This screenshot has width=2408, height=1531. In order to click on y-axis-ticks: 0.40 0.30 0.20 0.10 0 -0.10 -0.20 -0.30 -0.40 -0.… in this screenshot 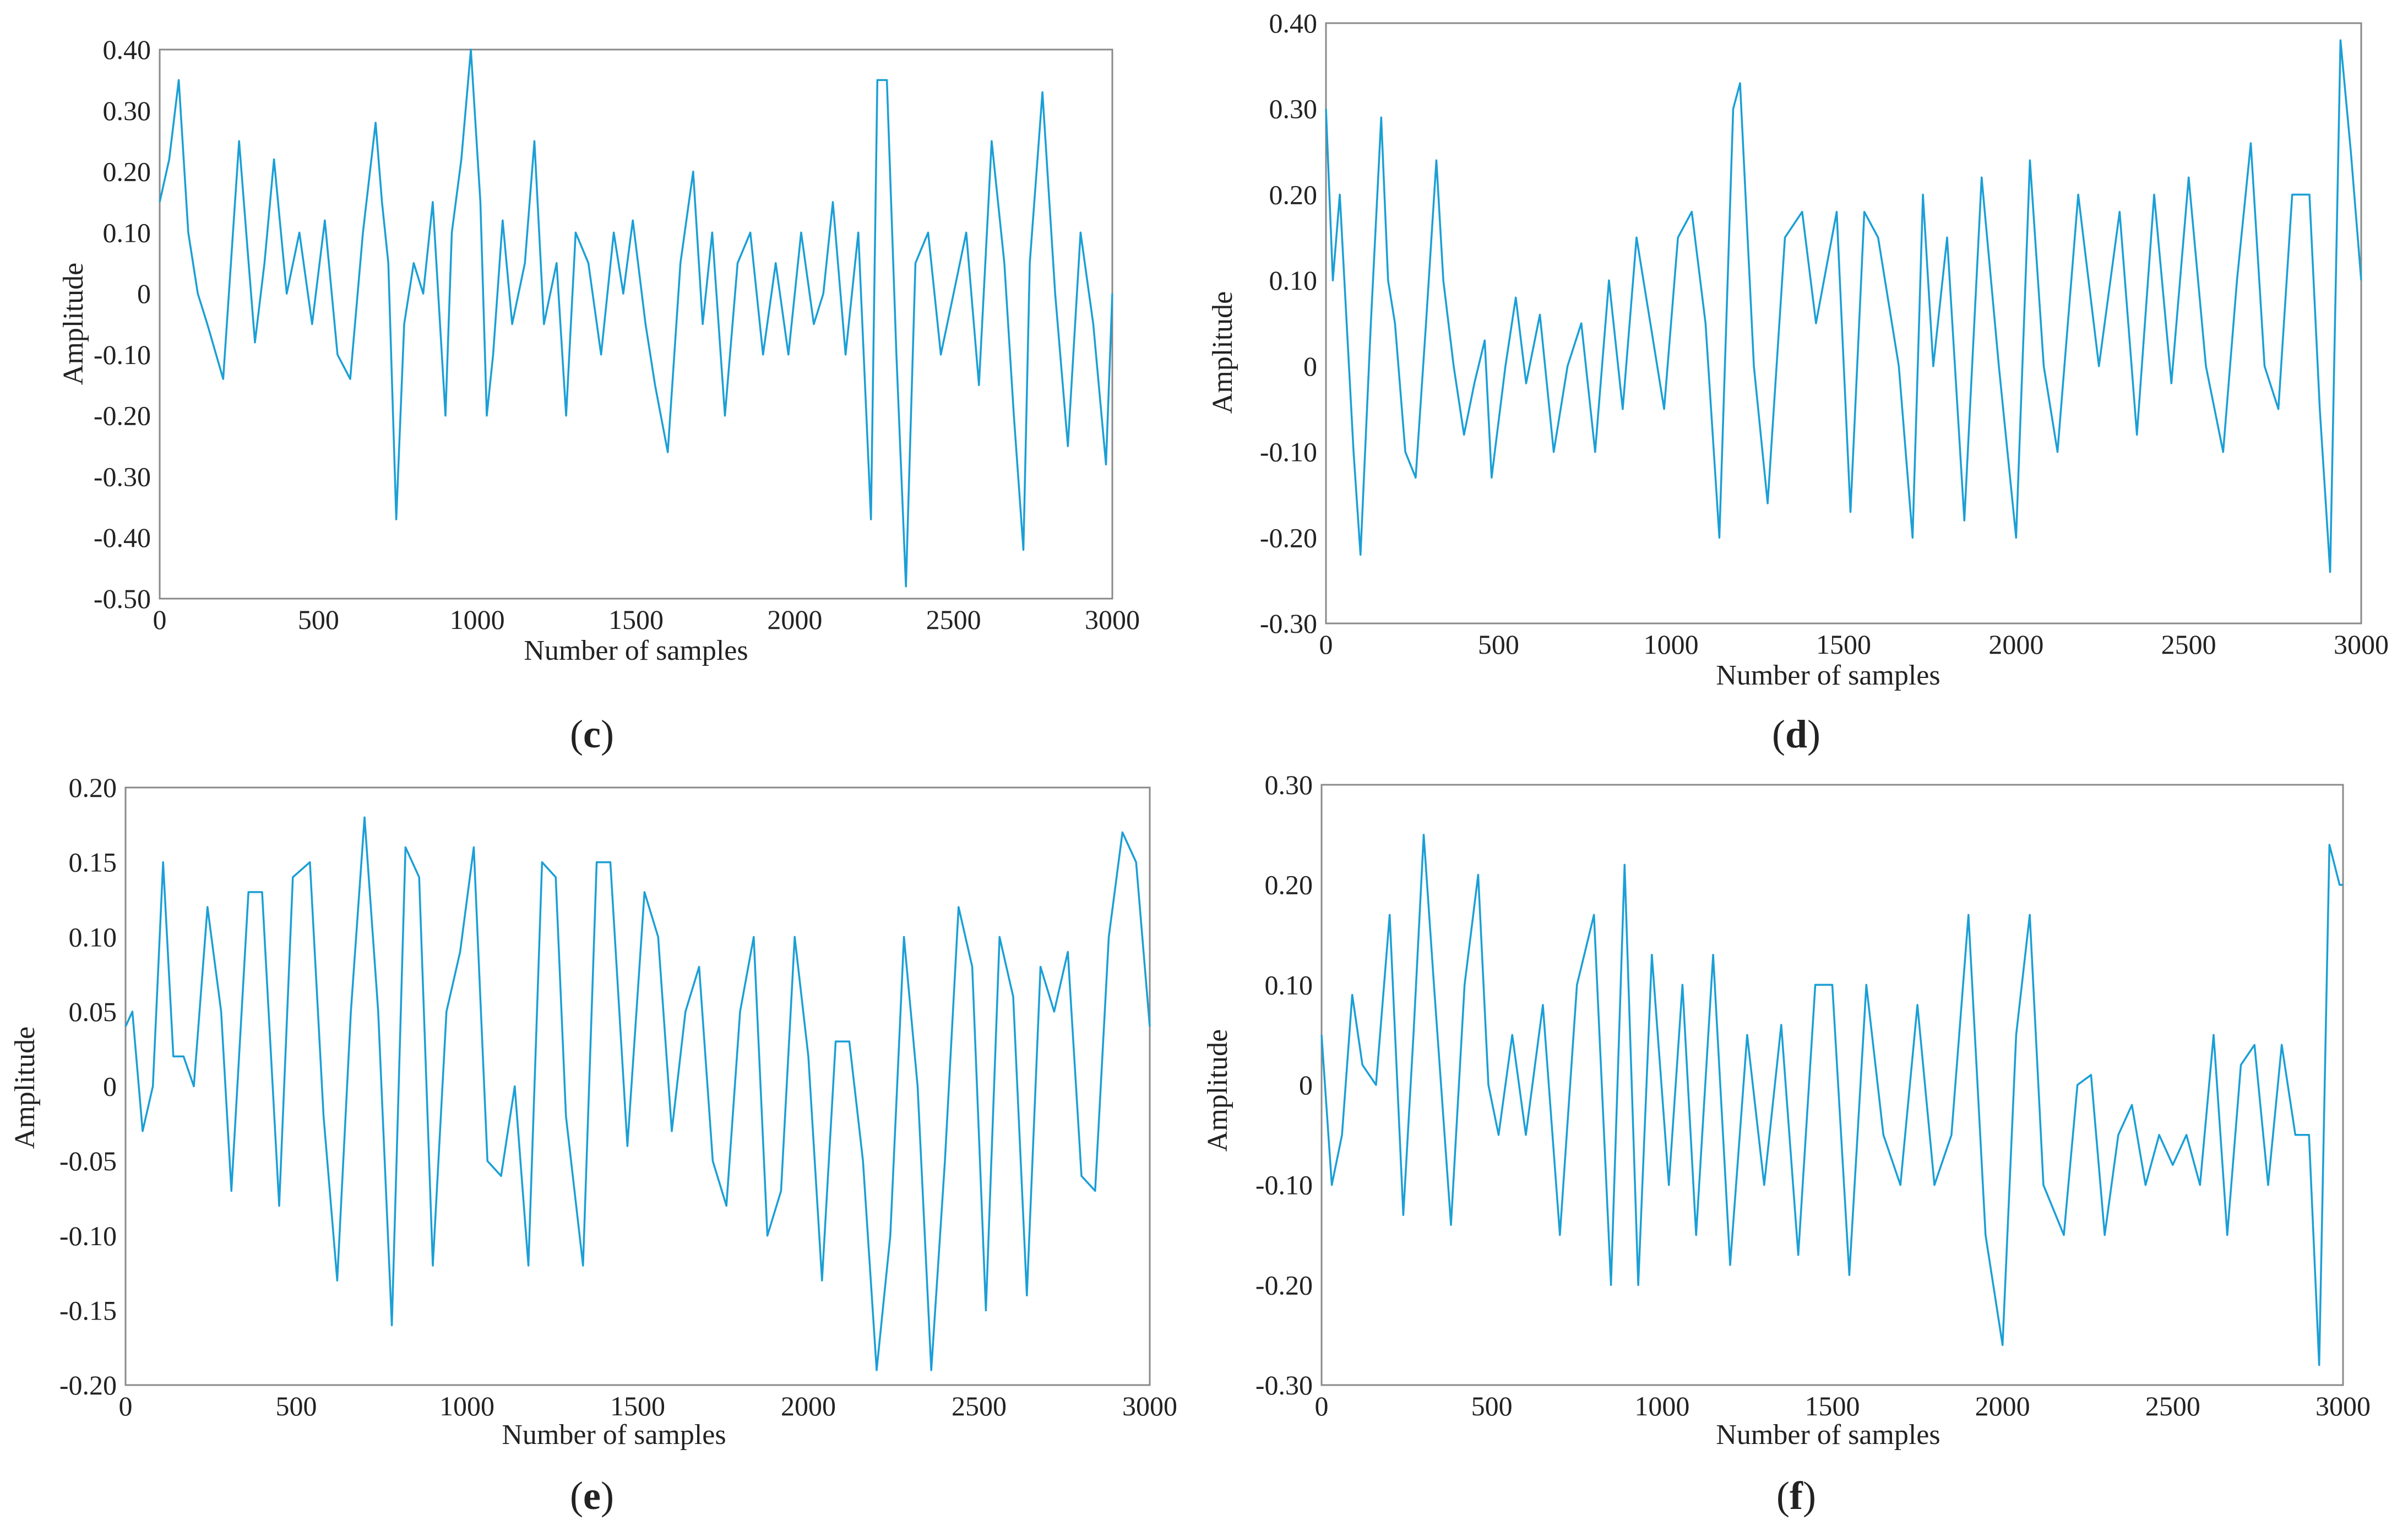, I will do `click(122, 324)`.